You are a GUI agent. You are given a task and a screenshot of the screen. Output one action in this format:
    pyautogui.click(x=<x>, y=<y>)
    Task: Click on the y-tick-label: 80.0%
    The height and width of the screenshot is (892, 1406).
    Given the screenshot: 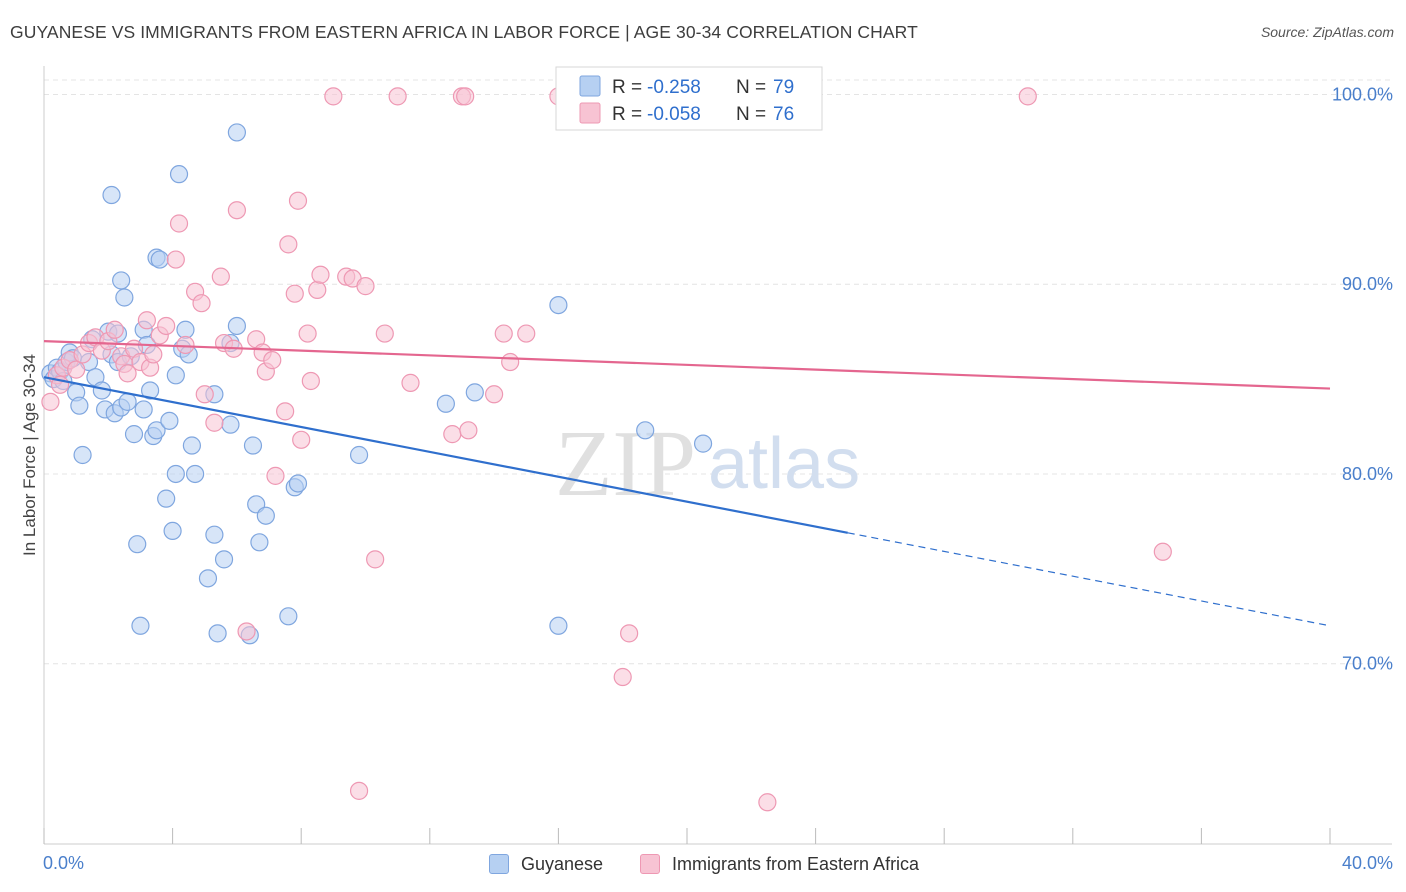 What is the action you would take?
    pyautogui.click(x=1367, y=474)
    